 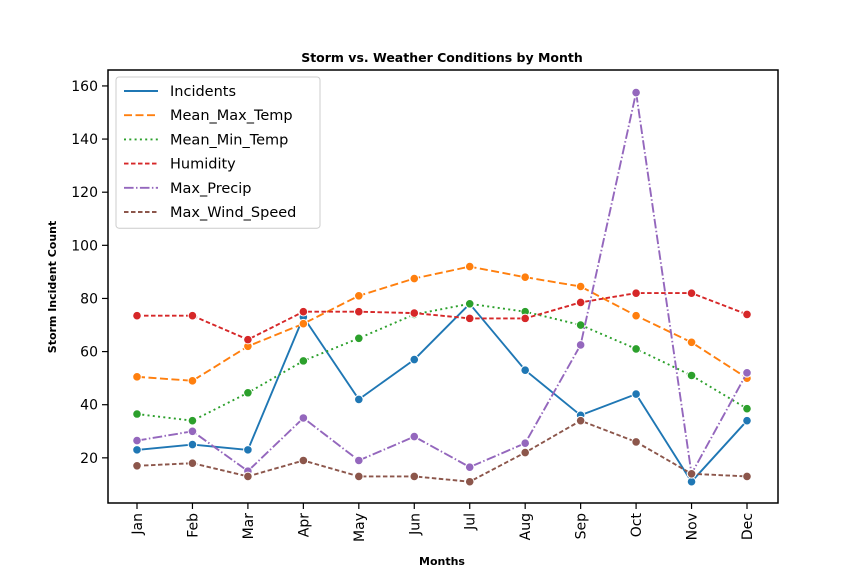 What do you see at coordinates (304, 525) in the screenshot?
I see `x-tick-label: Apr` at bounding box center [304, 525].